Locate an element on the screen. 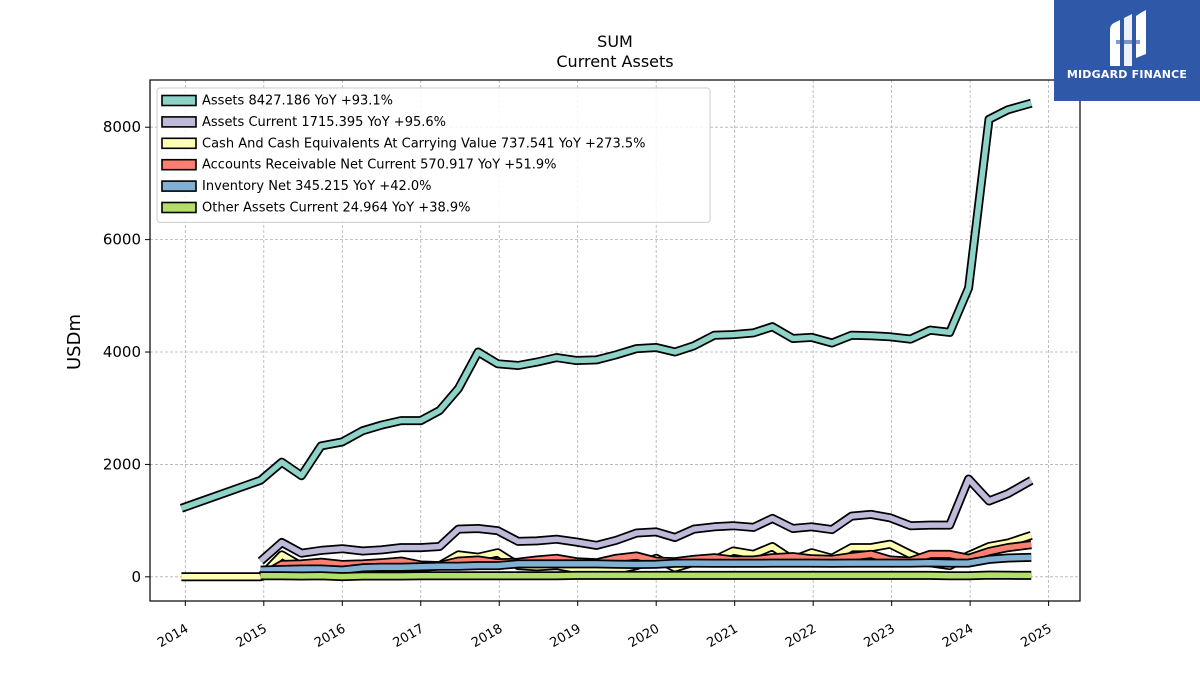  y-axis-label: USDm is located at coordinates (74, 342).